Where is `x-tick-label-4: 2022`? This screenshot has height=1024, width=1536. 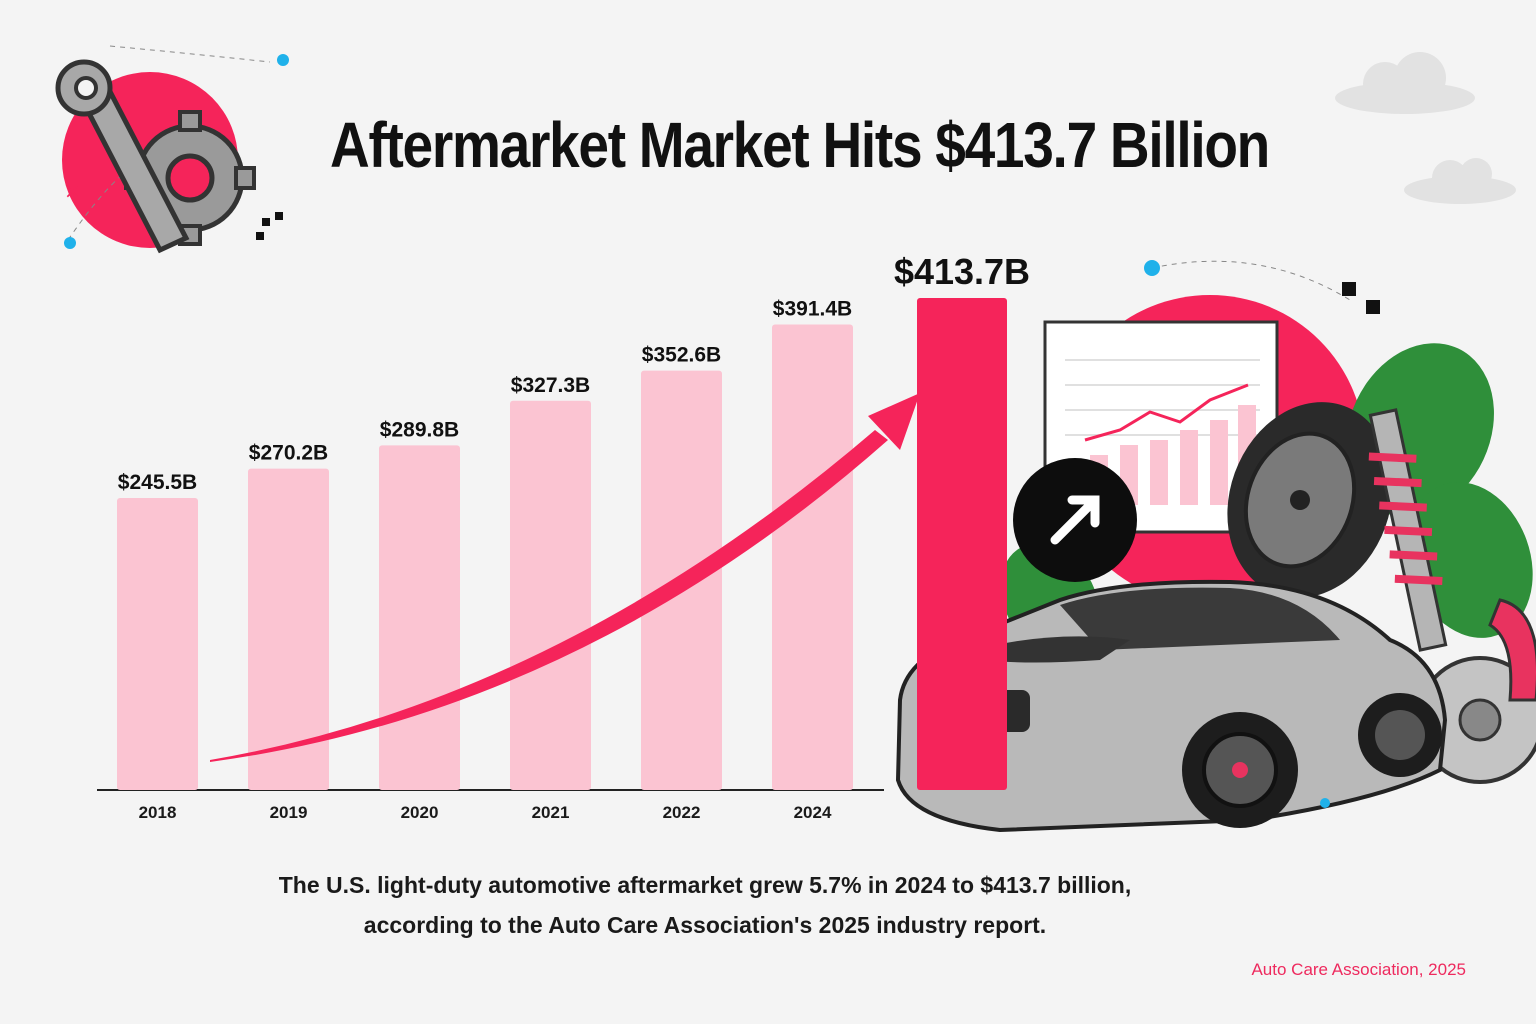 x-tick-label-4: 2022 is located at coordinates (682, 812).